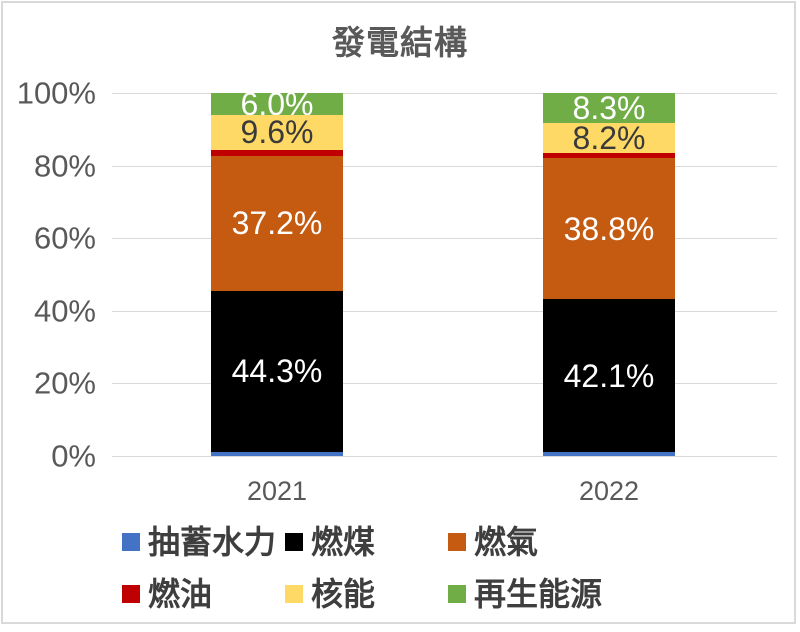 The image size is (800, 632). Describe the element at coordinates (64, 311) in the screenshot. I see `y-axis-tick-label: 40%` at that location.